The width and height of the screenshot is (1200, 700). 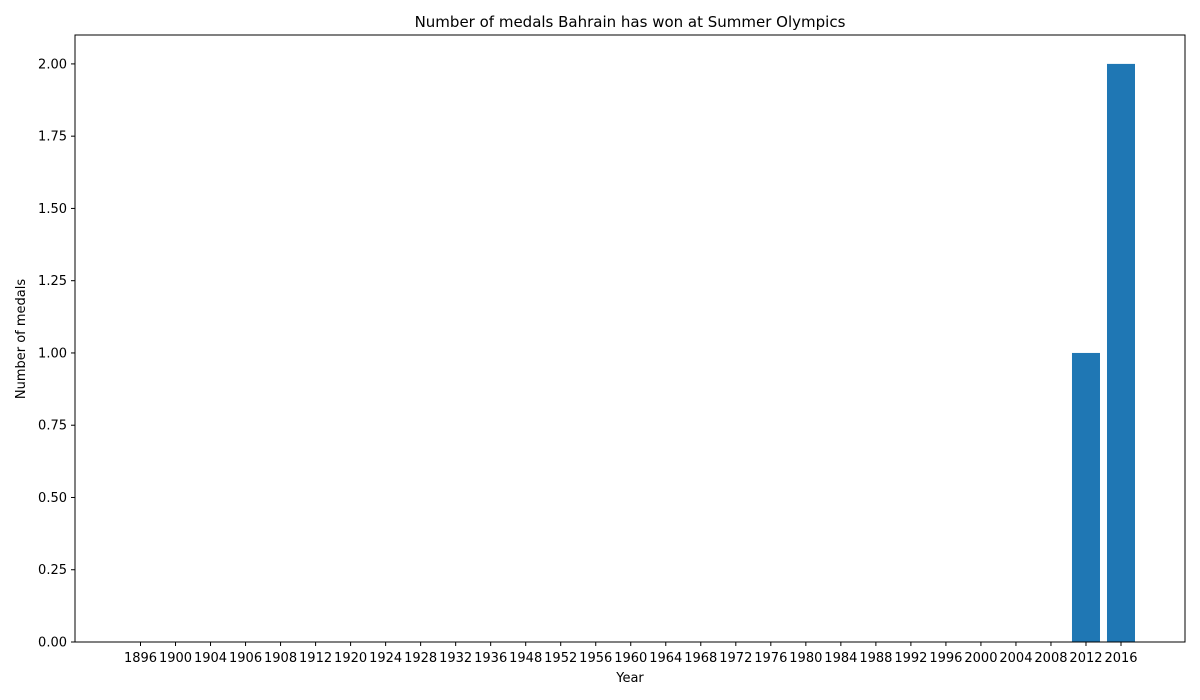 I want to click on x-tick-label: 1964, so click(x=665, y=658).